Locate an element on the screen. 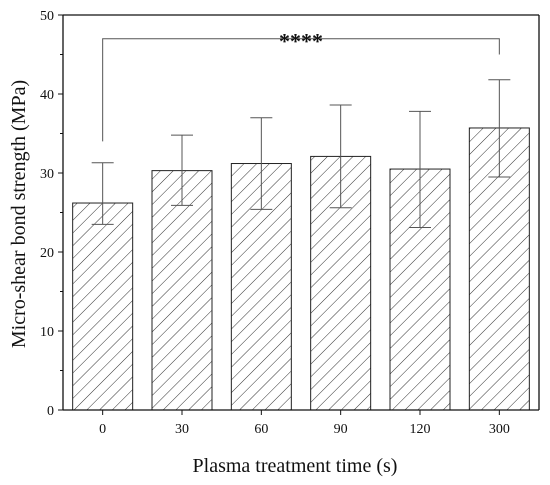 Image resolution: width=550 pixels, height=485 pixels. y-tick-label-30: 30 is located at coordinates (47, 174).